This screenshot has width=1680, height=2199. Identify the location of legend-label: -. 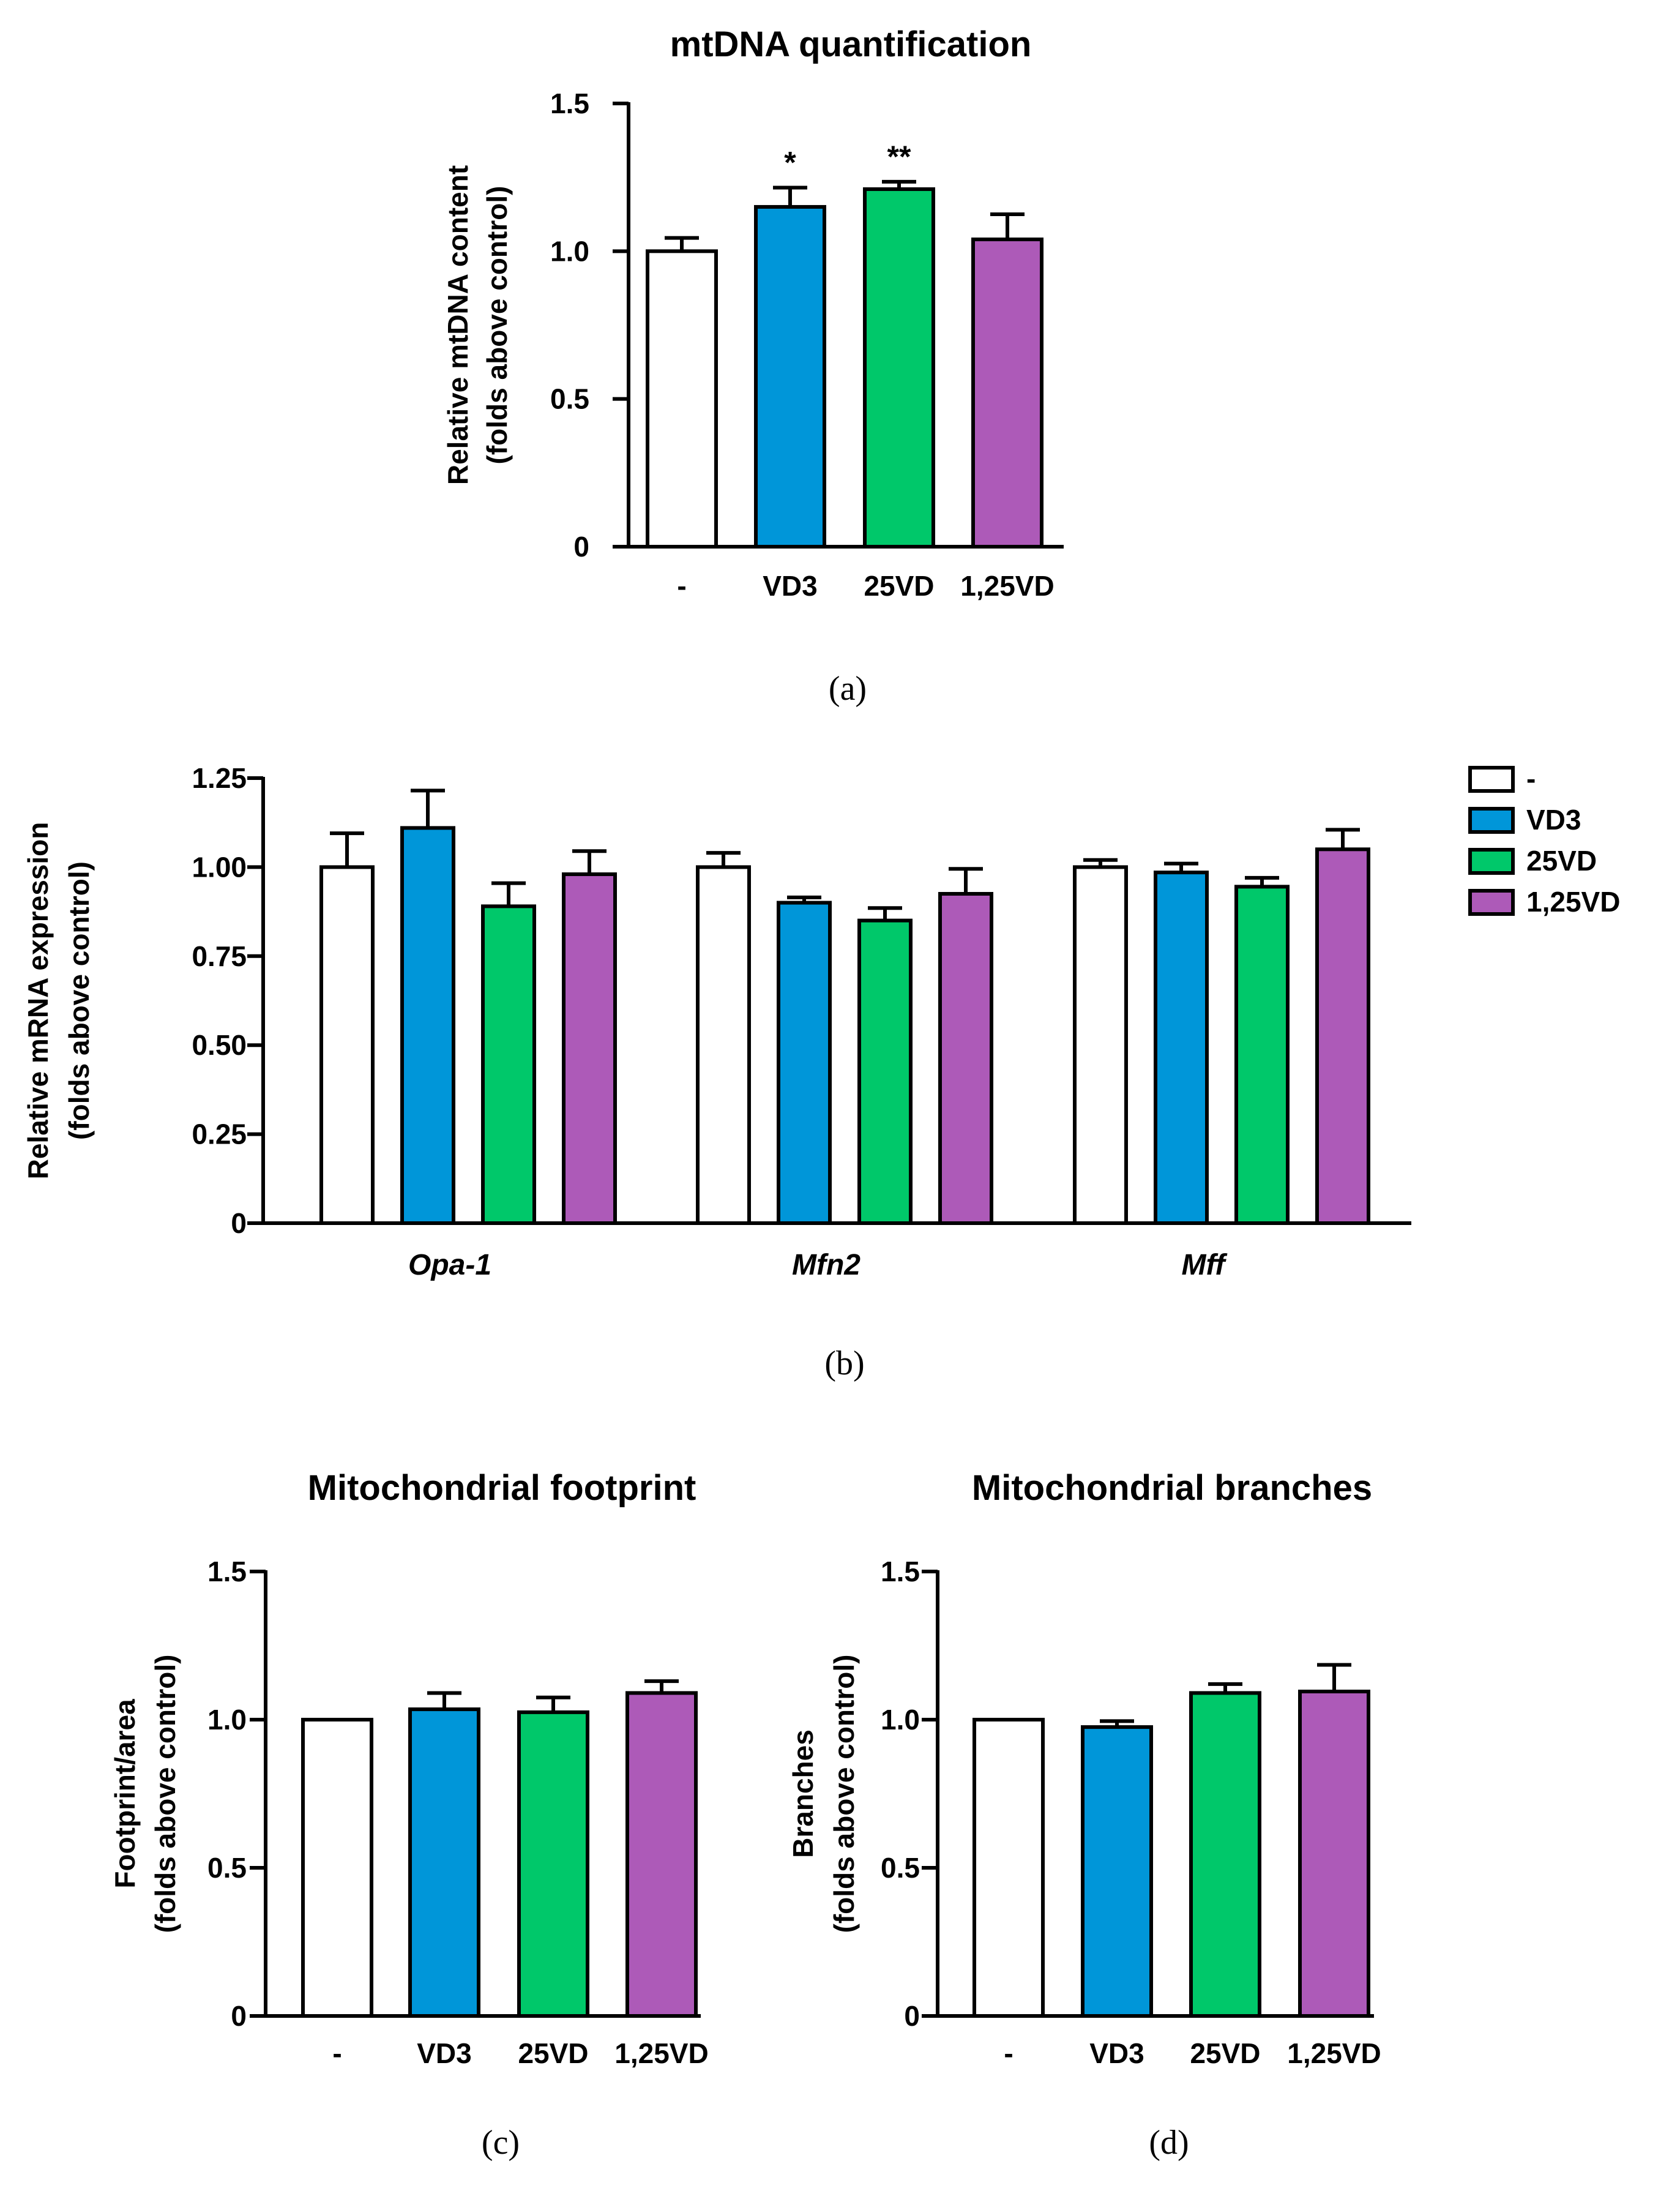
(1531, 779).